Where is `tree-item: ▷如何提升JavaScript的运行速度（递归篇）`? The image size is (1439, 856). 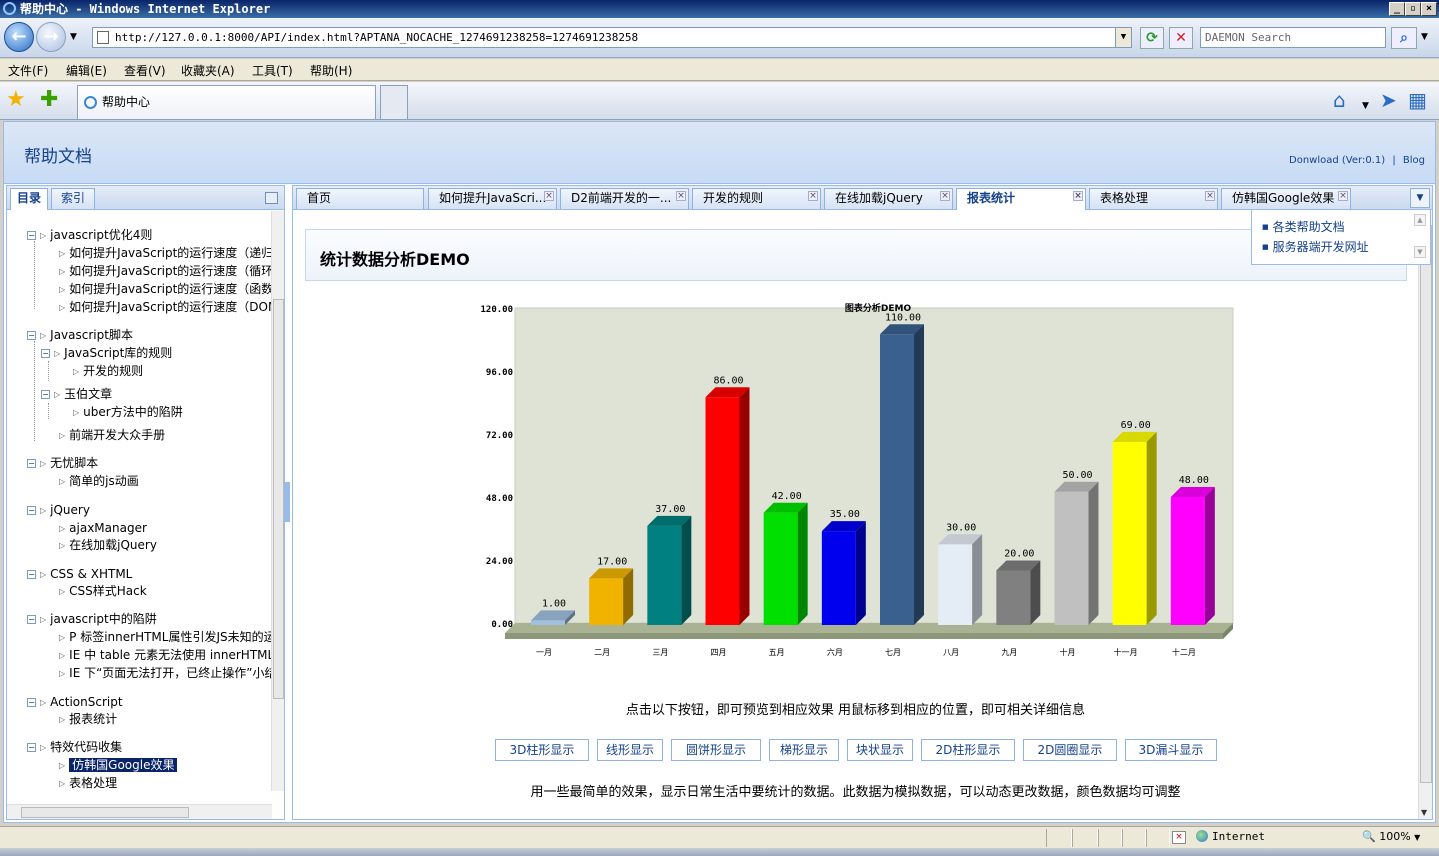 tree-item: ▷如何提升JavaScript的运行速度（递归篇） is located at coordinates (165, 253).